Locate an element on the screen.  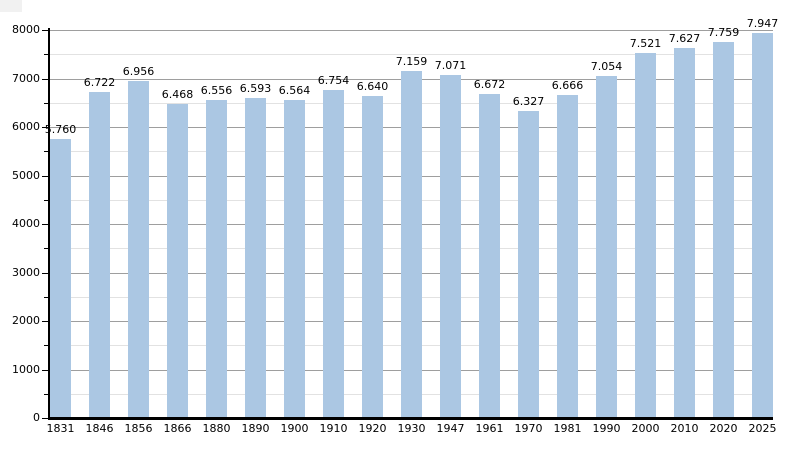
x-axis-tick-label: 1831 is located at coordinates (60, 428).